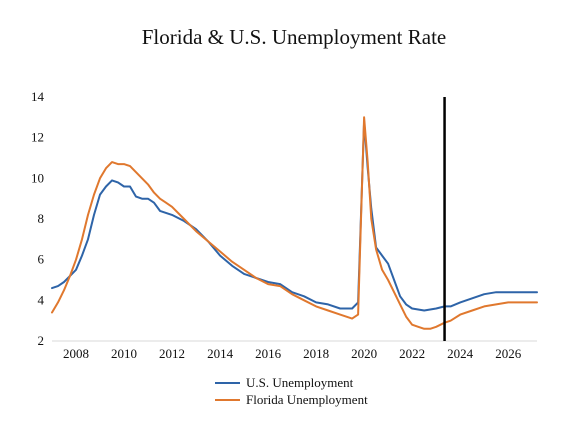 The height and width of the screenshot is (441, 579). What do you see at coordinates (508, 353) in the screenshot?
I see `x-tick-label: 2026` at bounding box center [508, 353].